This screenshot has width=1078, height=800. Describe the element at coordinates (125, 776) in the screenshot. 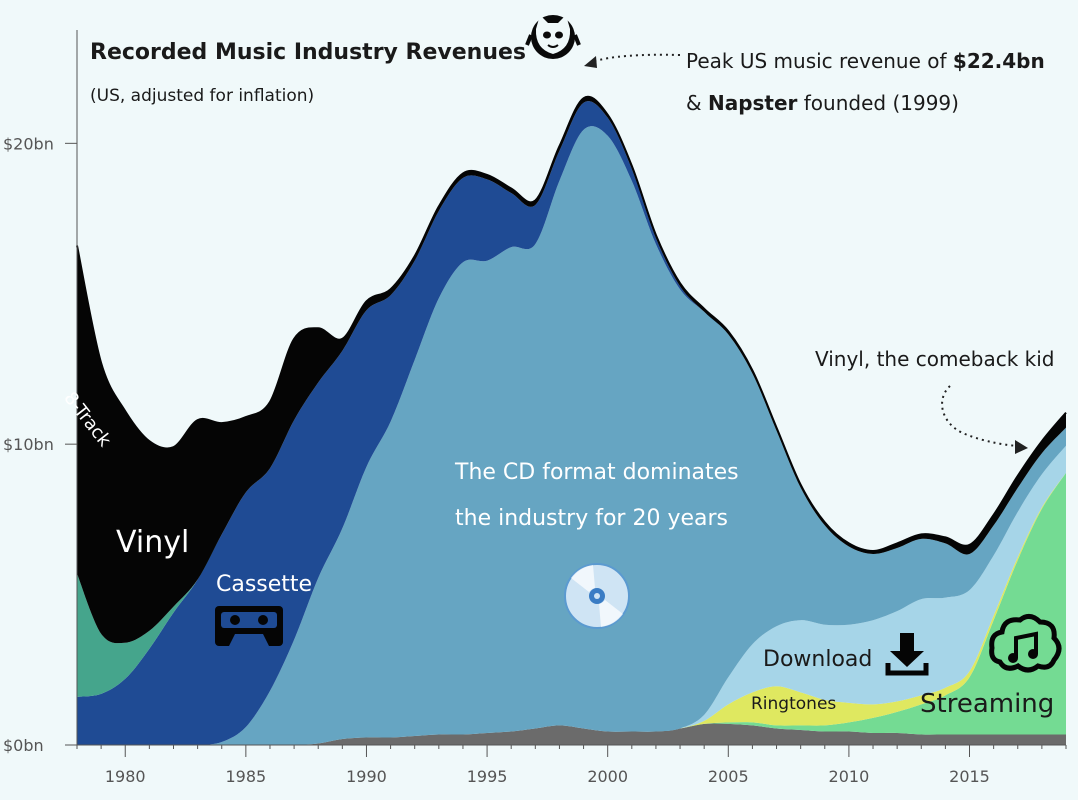

I see `x-tick-label: 1980` at that location.